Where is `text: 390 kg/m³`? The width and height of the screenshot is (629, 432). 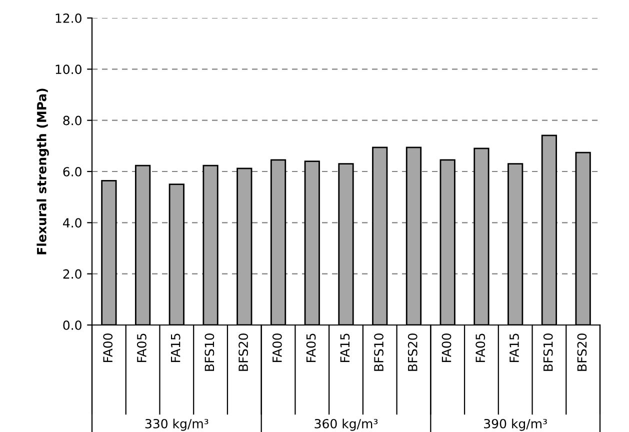
text: 390 kg/m³ is located at coordinates (515, 424).